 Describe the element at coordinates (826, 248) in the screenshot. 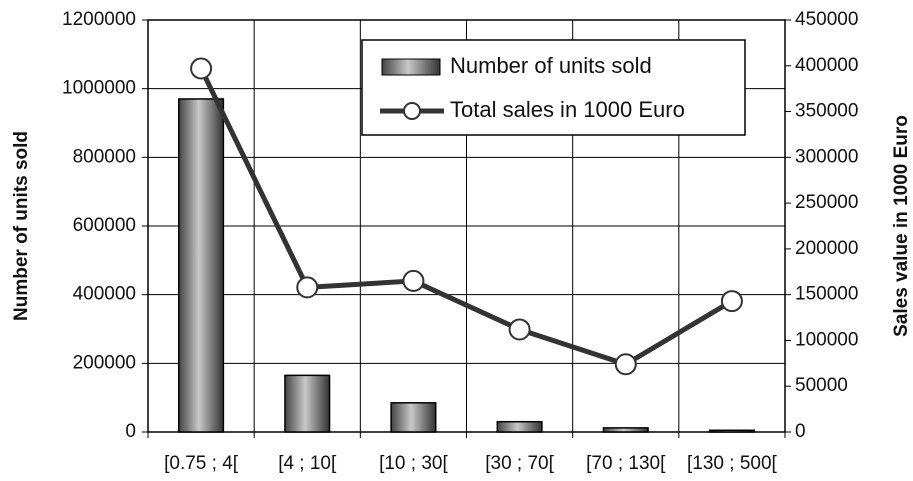

I see `y2-tick-label: 200000` at that location.